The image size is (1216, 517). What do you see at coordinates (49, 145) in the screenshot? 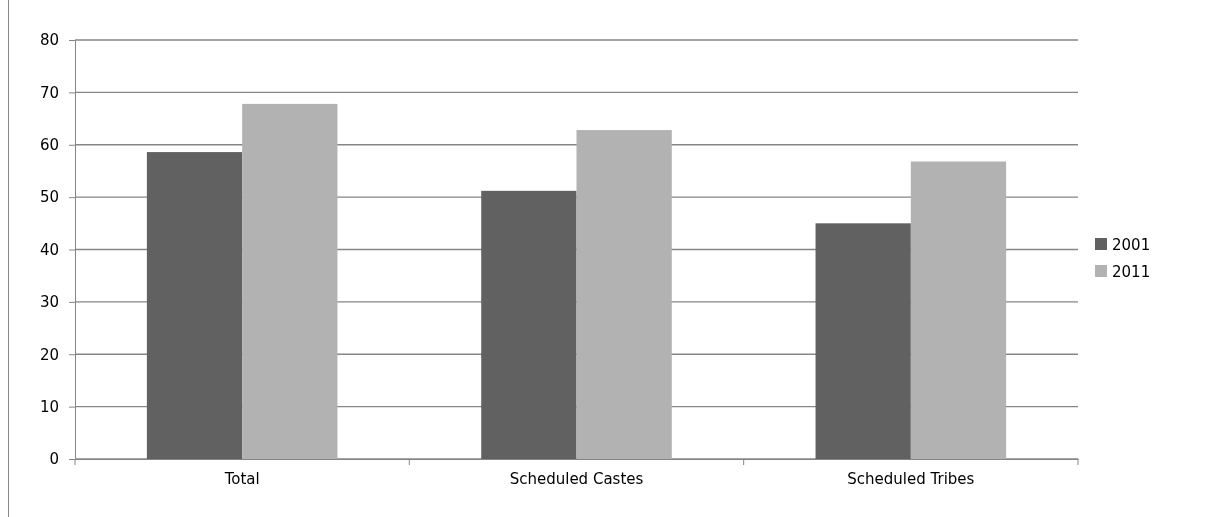
I see `y-tick-label: 60` at bounding box center [49, 145].